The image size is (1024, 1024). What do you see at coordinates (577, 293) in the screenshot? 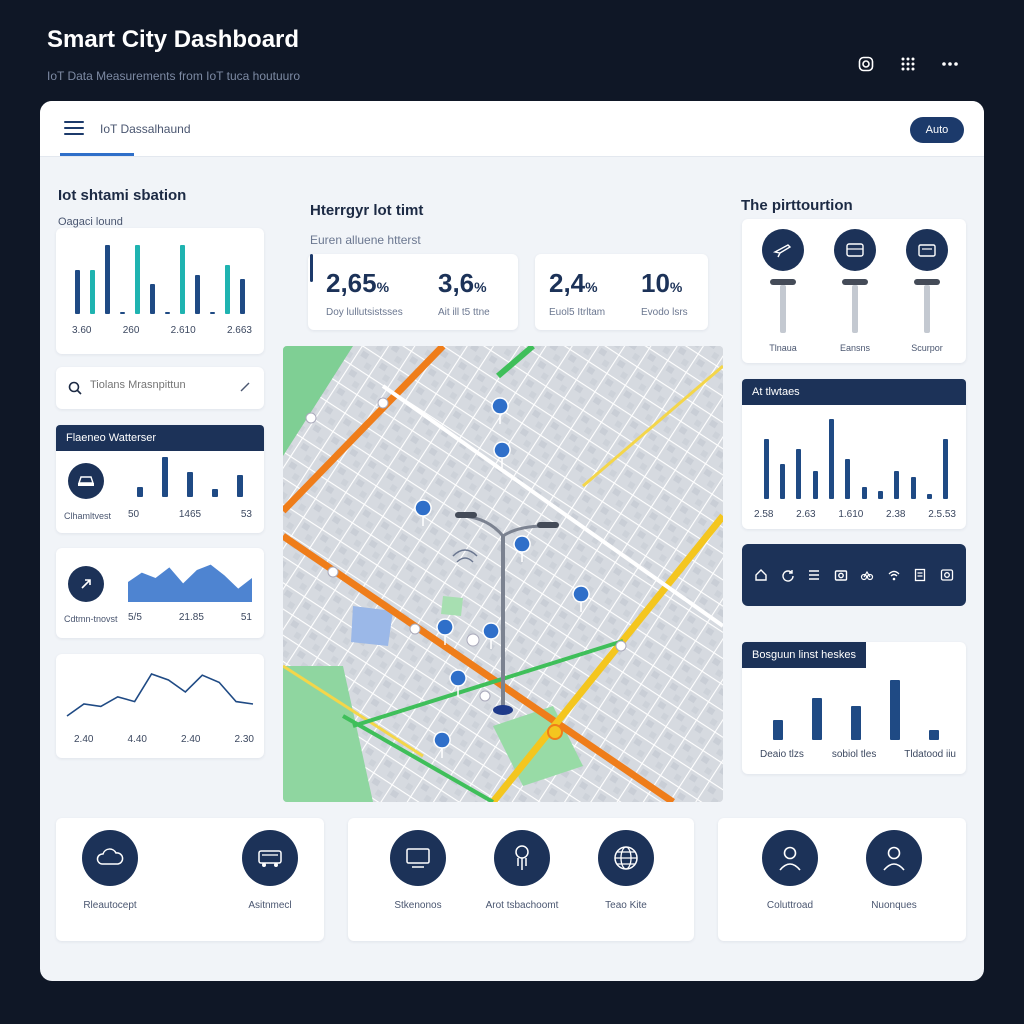
I see `stat-item: 2,4% Euol5 Itrltam` at bounding box center [577, 293].